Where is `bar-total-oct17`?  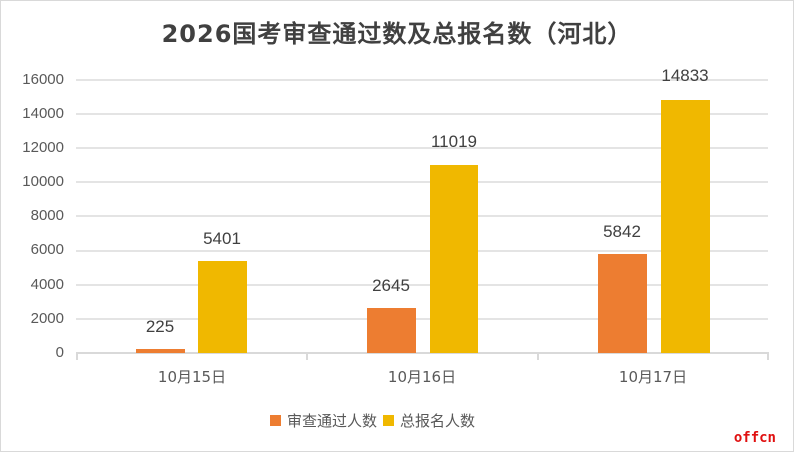
bar-total-oct17 is located at coordinates (685, 226).